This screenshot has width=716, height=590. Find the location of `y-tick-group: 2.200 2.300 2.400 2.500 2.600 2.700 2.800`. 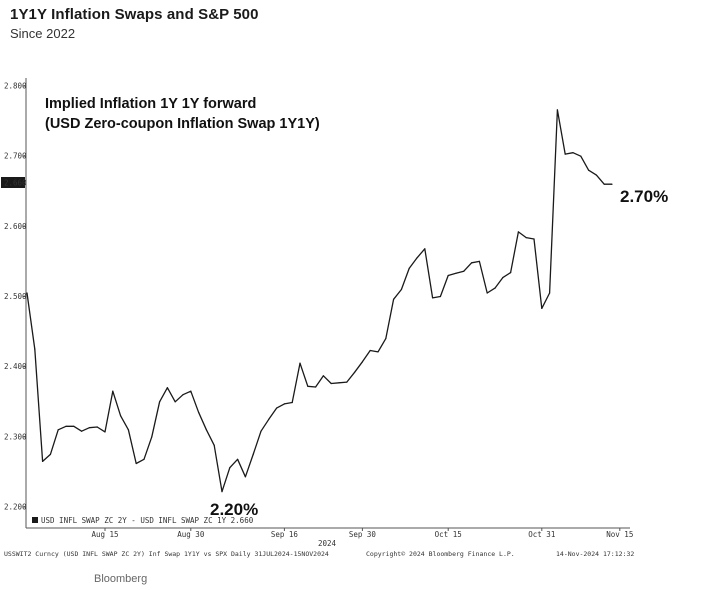

y-tick-group: 2.200 2.300 2.400 2.500 2.600 2.700 2.800 is located at coordinates (15, 297).